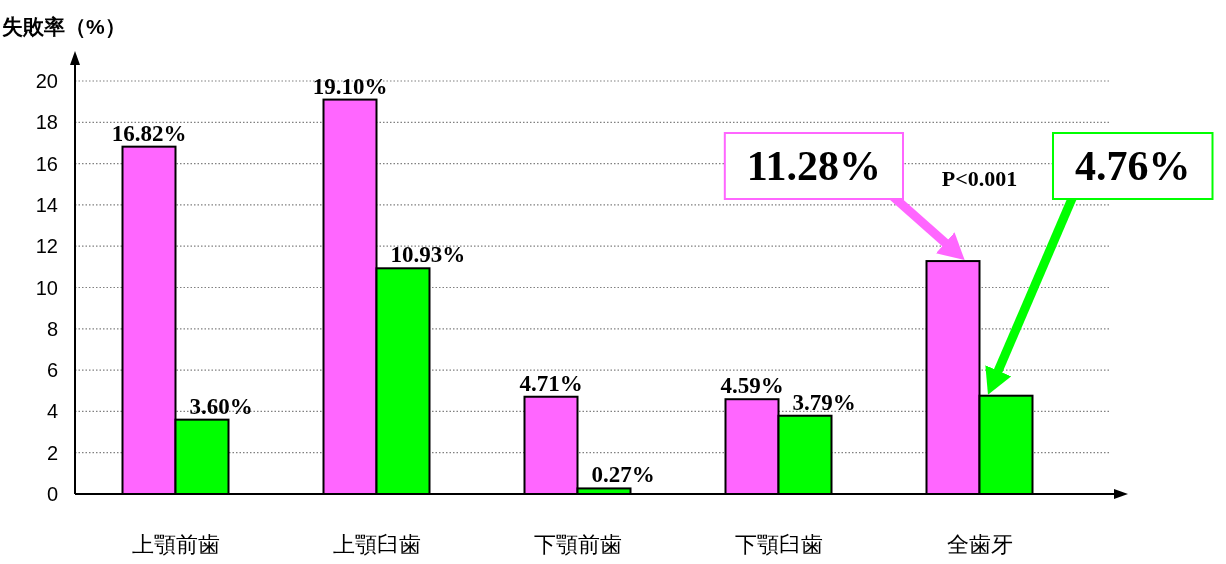 Image resolution: width=1226 pixels, height=564 pixels. What do you see at coordinates (52, 452) in the screenshot?
I see `y-tick-label: 2` at bounding box center [52, 452].